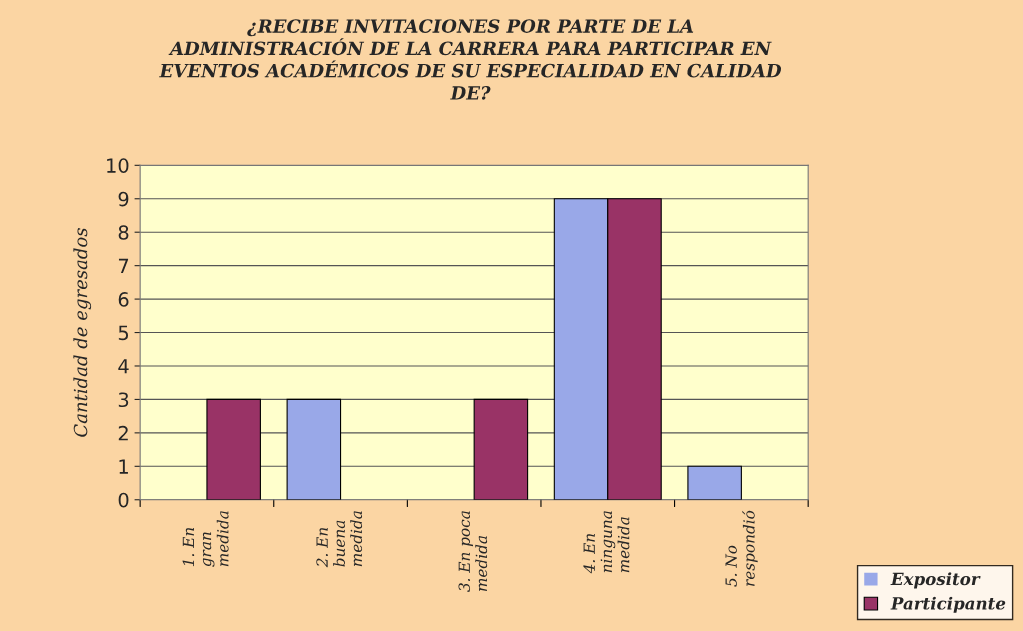 This screenshot has height=631, width=1023. What do you see at coordinates (123, 333) in the screenshot?
I see `y-tick-label: 5` at bounding box center [123, 333].